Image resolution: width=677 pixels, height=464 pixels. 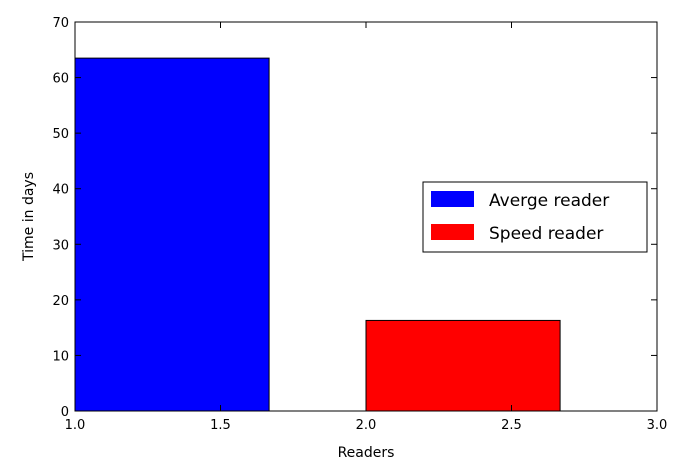 What do you see at coordinates (463, 365) in the screenshot?
I see `bar-speed-reader` at bounding box center [463, 365].